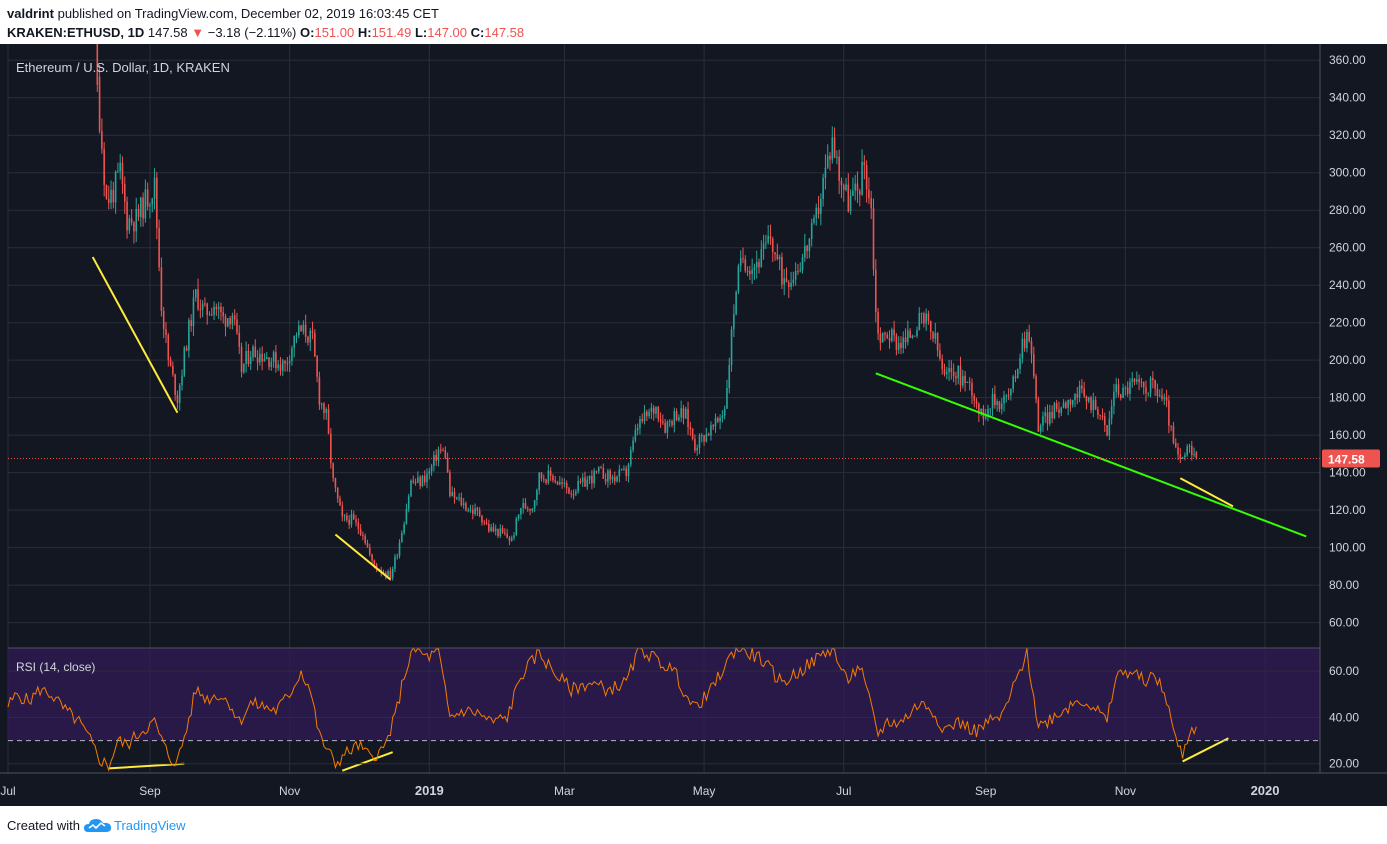 This screenshot has height=844, width=1387. I want to click on price-tick-label: 300.00, so click(1347, 173).